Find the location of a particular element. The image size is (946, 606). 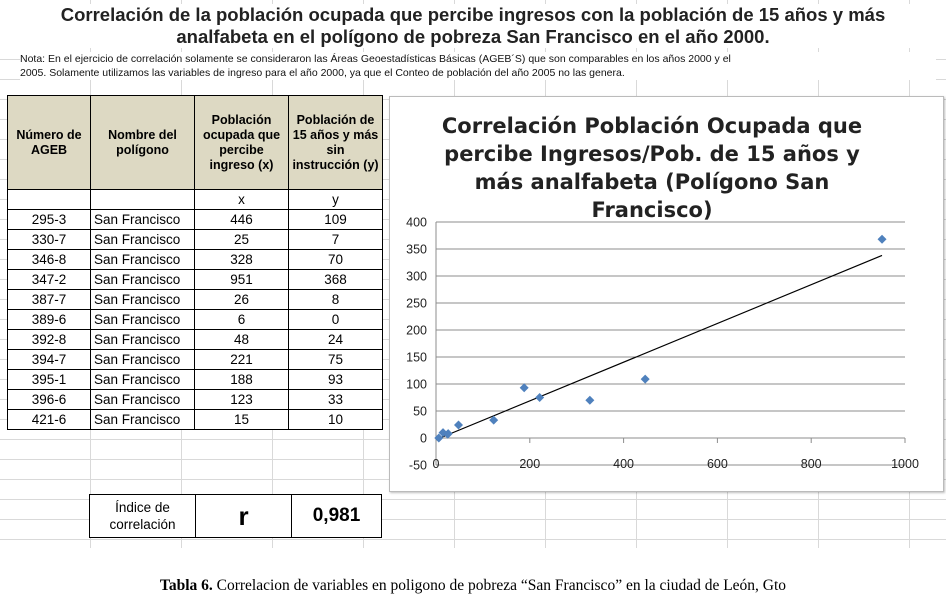

table-cell: 25 is located at coordinates (241, 239).